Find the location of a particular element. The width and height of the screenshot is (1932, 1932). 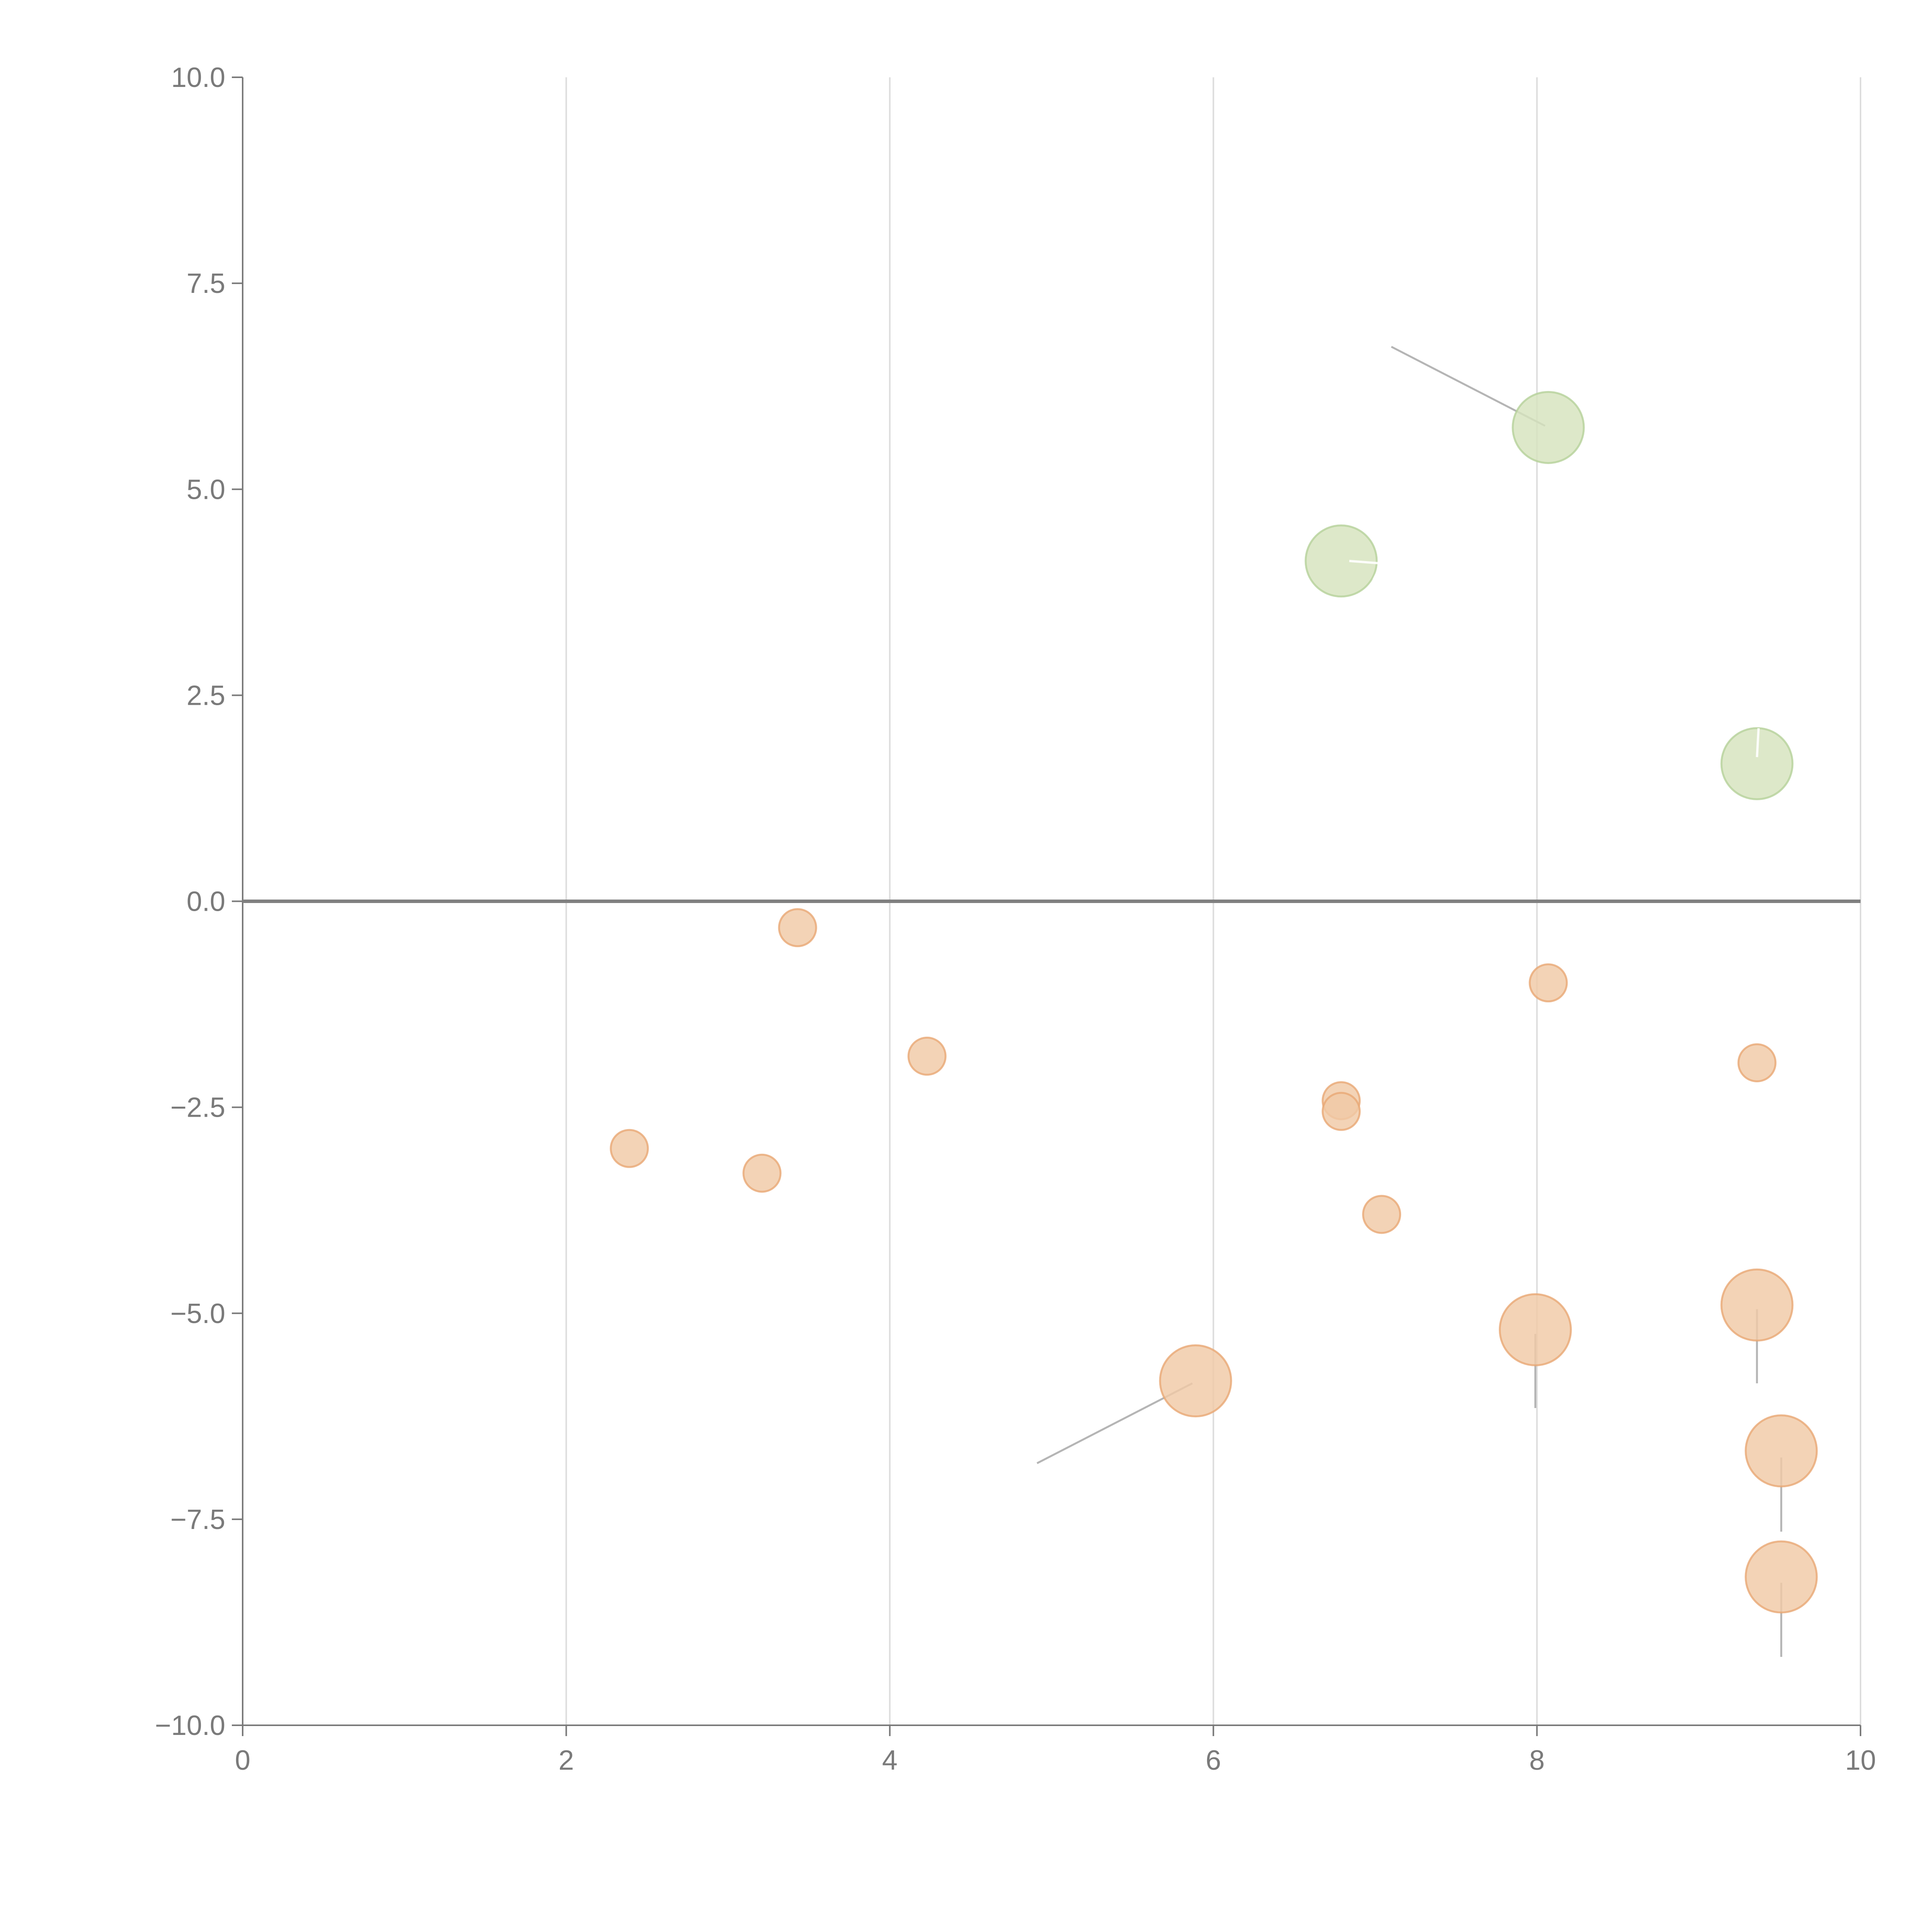

x-tick-label: 6 is located at coordinates (1213, 1760).